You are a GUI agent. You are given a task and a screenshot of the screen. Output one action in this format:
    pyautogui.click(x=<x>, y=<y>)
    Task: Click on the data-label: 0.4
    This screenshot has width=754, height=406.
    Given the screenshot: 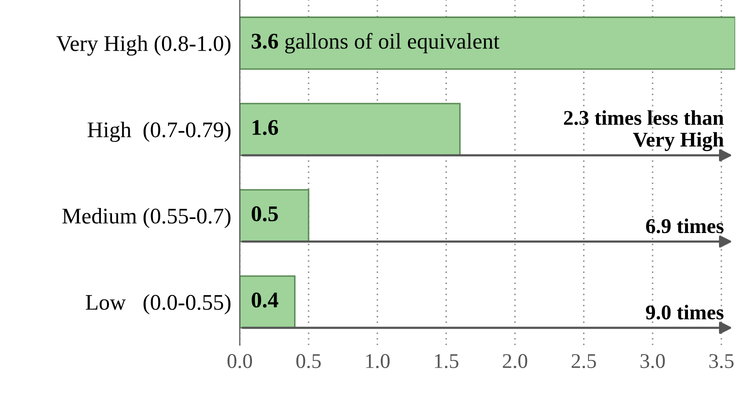 What is the action you would take?
    pyautogui.click(x=265, y=300)
    